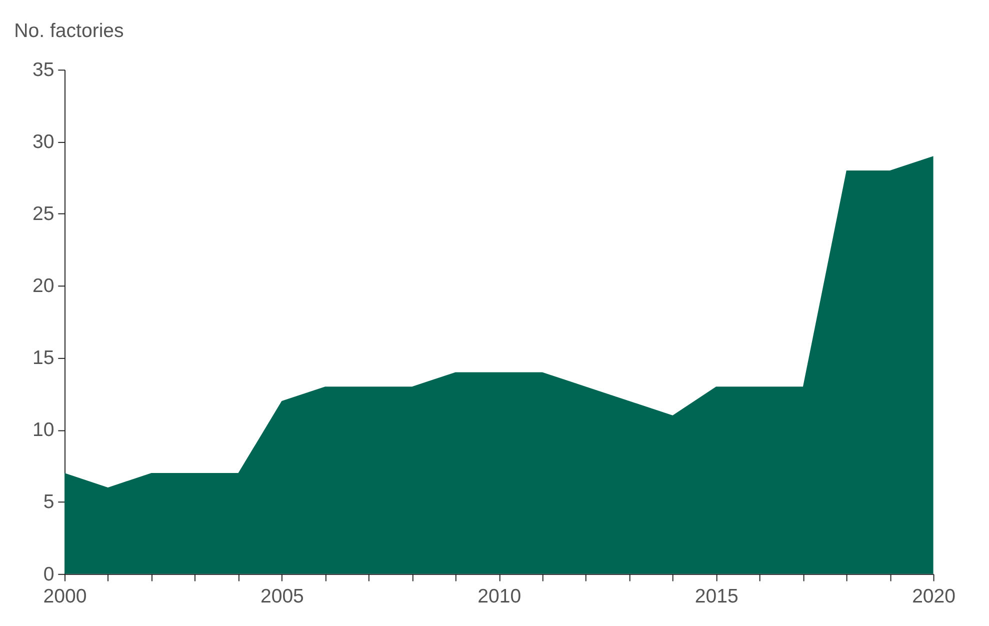  I want to click on y-tick-label: 20, so click(43, 286).